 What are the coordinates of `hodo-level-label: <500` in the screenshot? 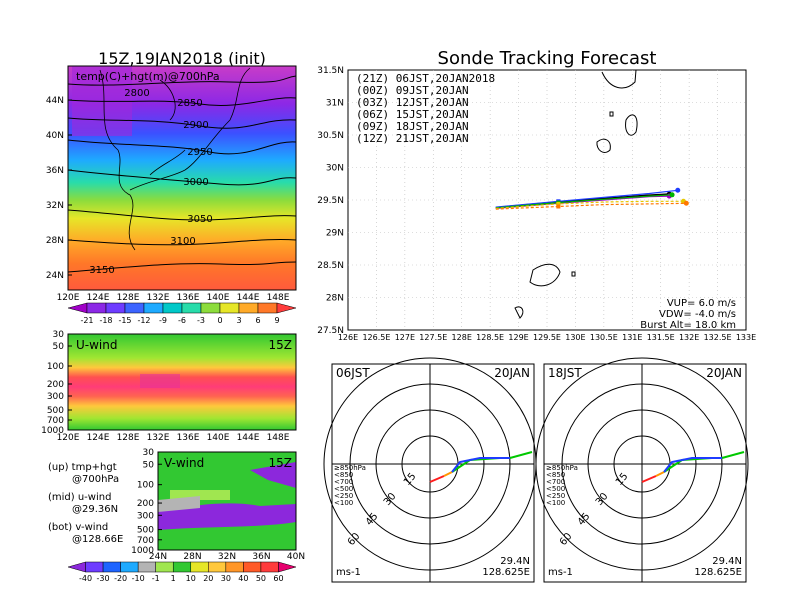 It's located at (555, 489).